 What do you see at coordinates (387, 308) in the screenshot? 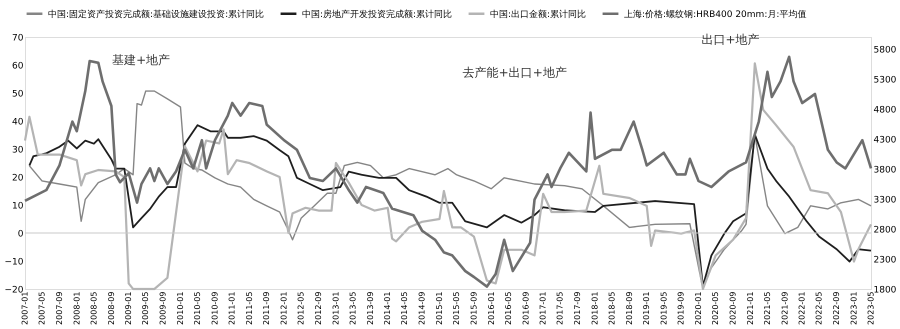
I see `x-tick-label: 2014-01` at bounding box center [387, 308].